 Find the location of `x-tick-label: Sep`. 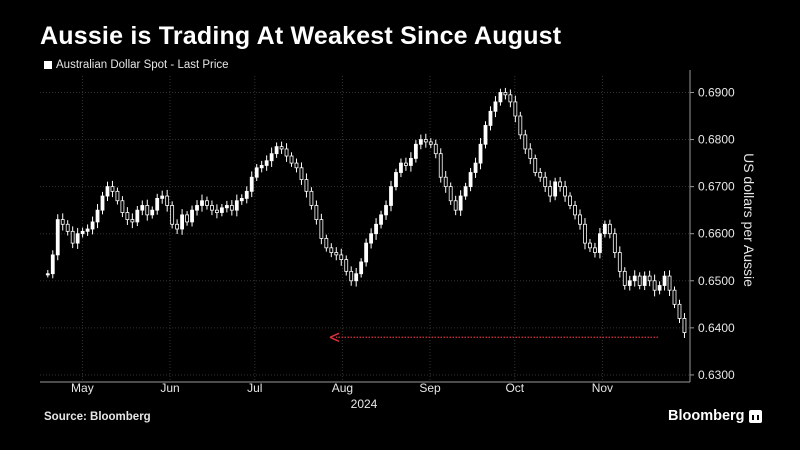

x-tick-label: Sep is located at coordinates (430, 388).